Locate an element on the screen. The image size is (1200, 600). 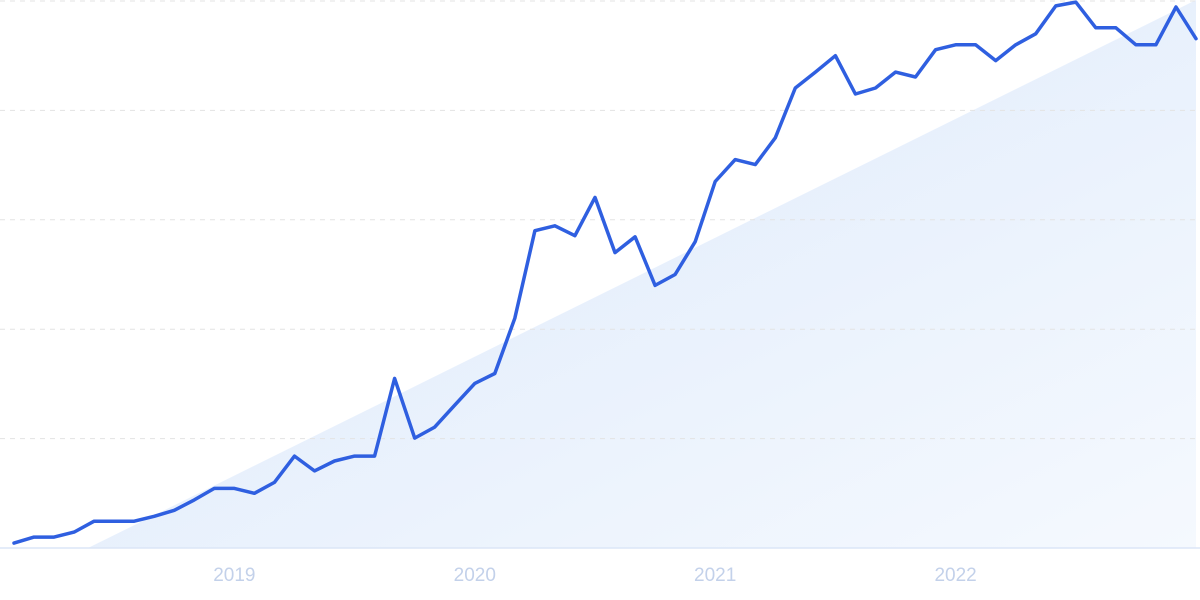
x-tick-label: 2020 is located at coordinates (475, 575).